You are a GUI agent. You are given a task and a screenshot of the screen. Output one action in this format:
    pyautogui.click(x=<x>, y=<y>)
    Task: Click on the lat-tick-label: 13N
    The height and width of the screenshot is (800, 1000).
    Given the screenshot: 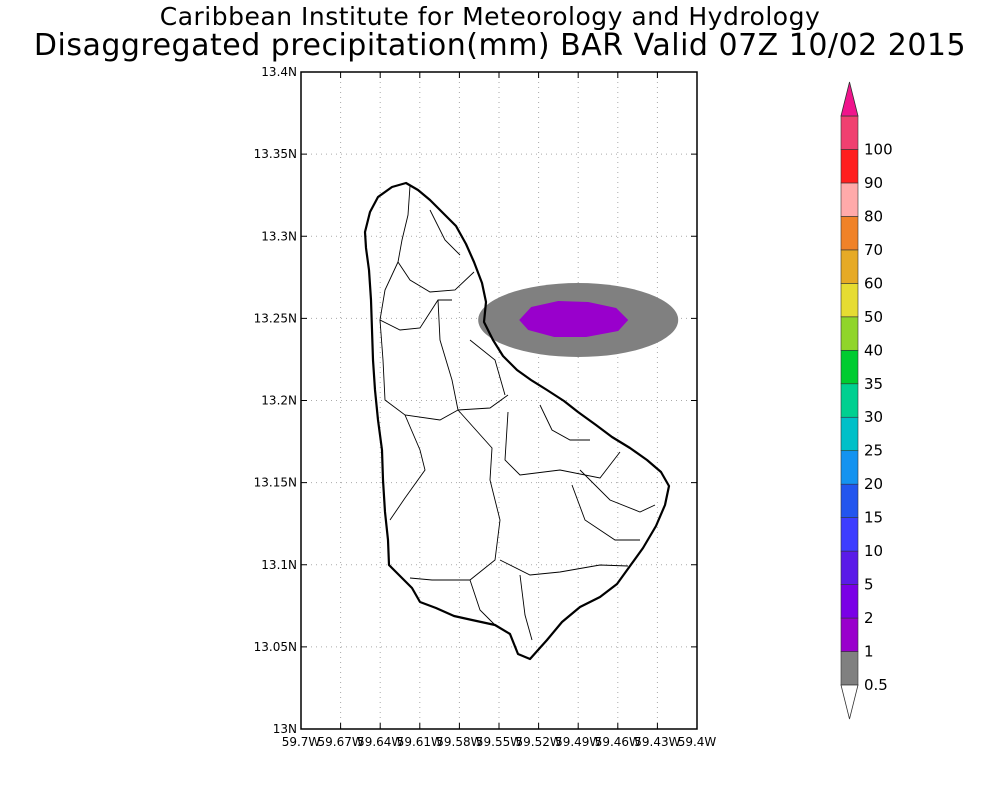 What is the action you would take?
    pyautogui.click(x=285, y=729)
    